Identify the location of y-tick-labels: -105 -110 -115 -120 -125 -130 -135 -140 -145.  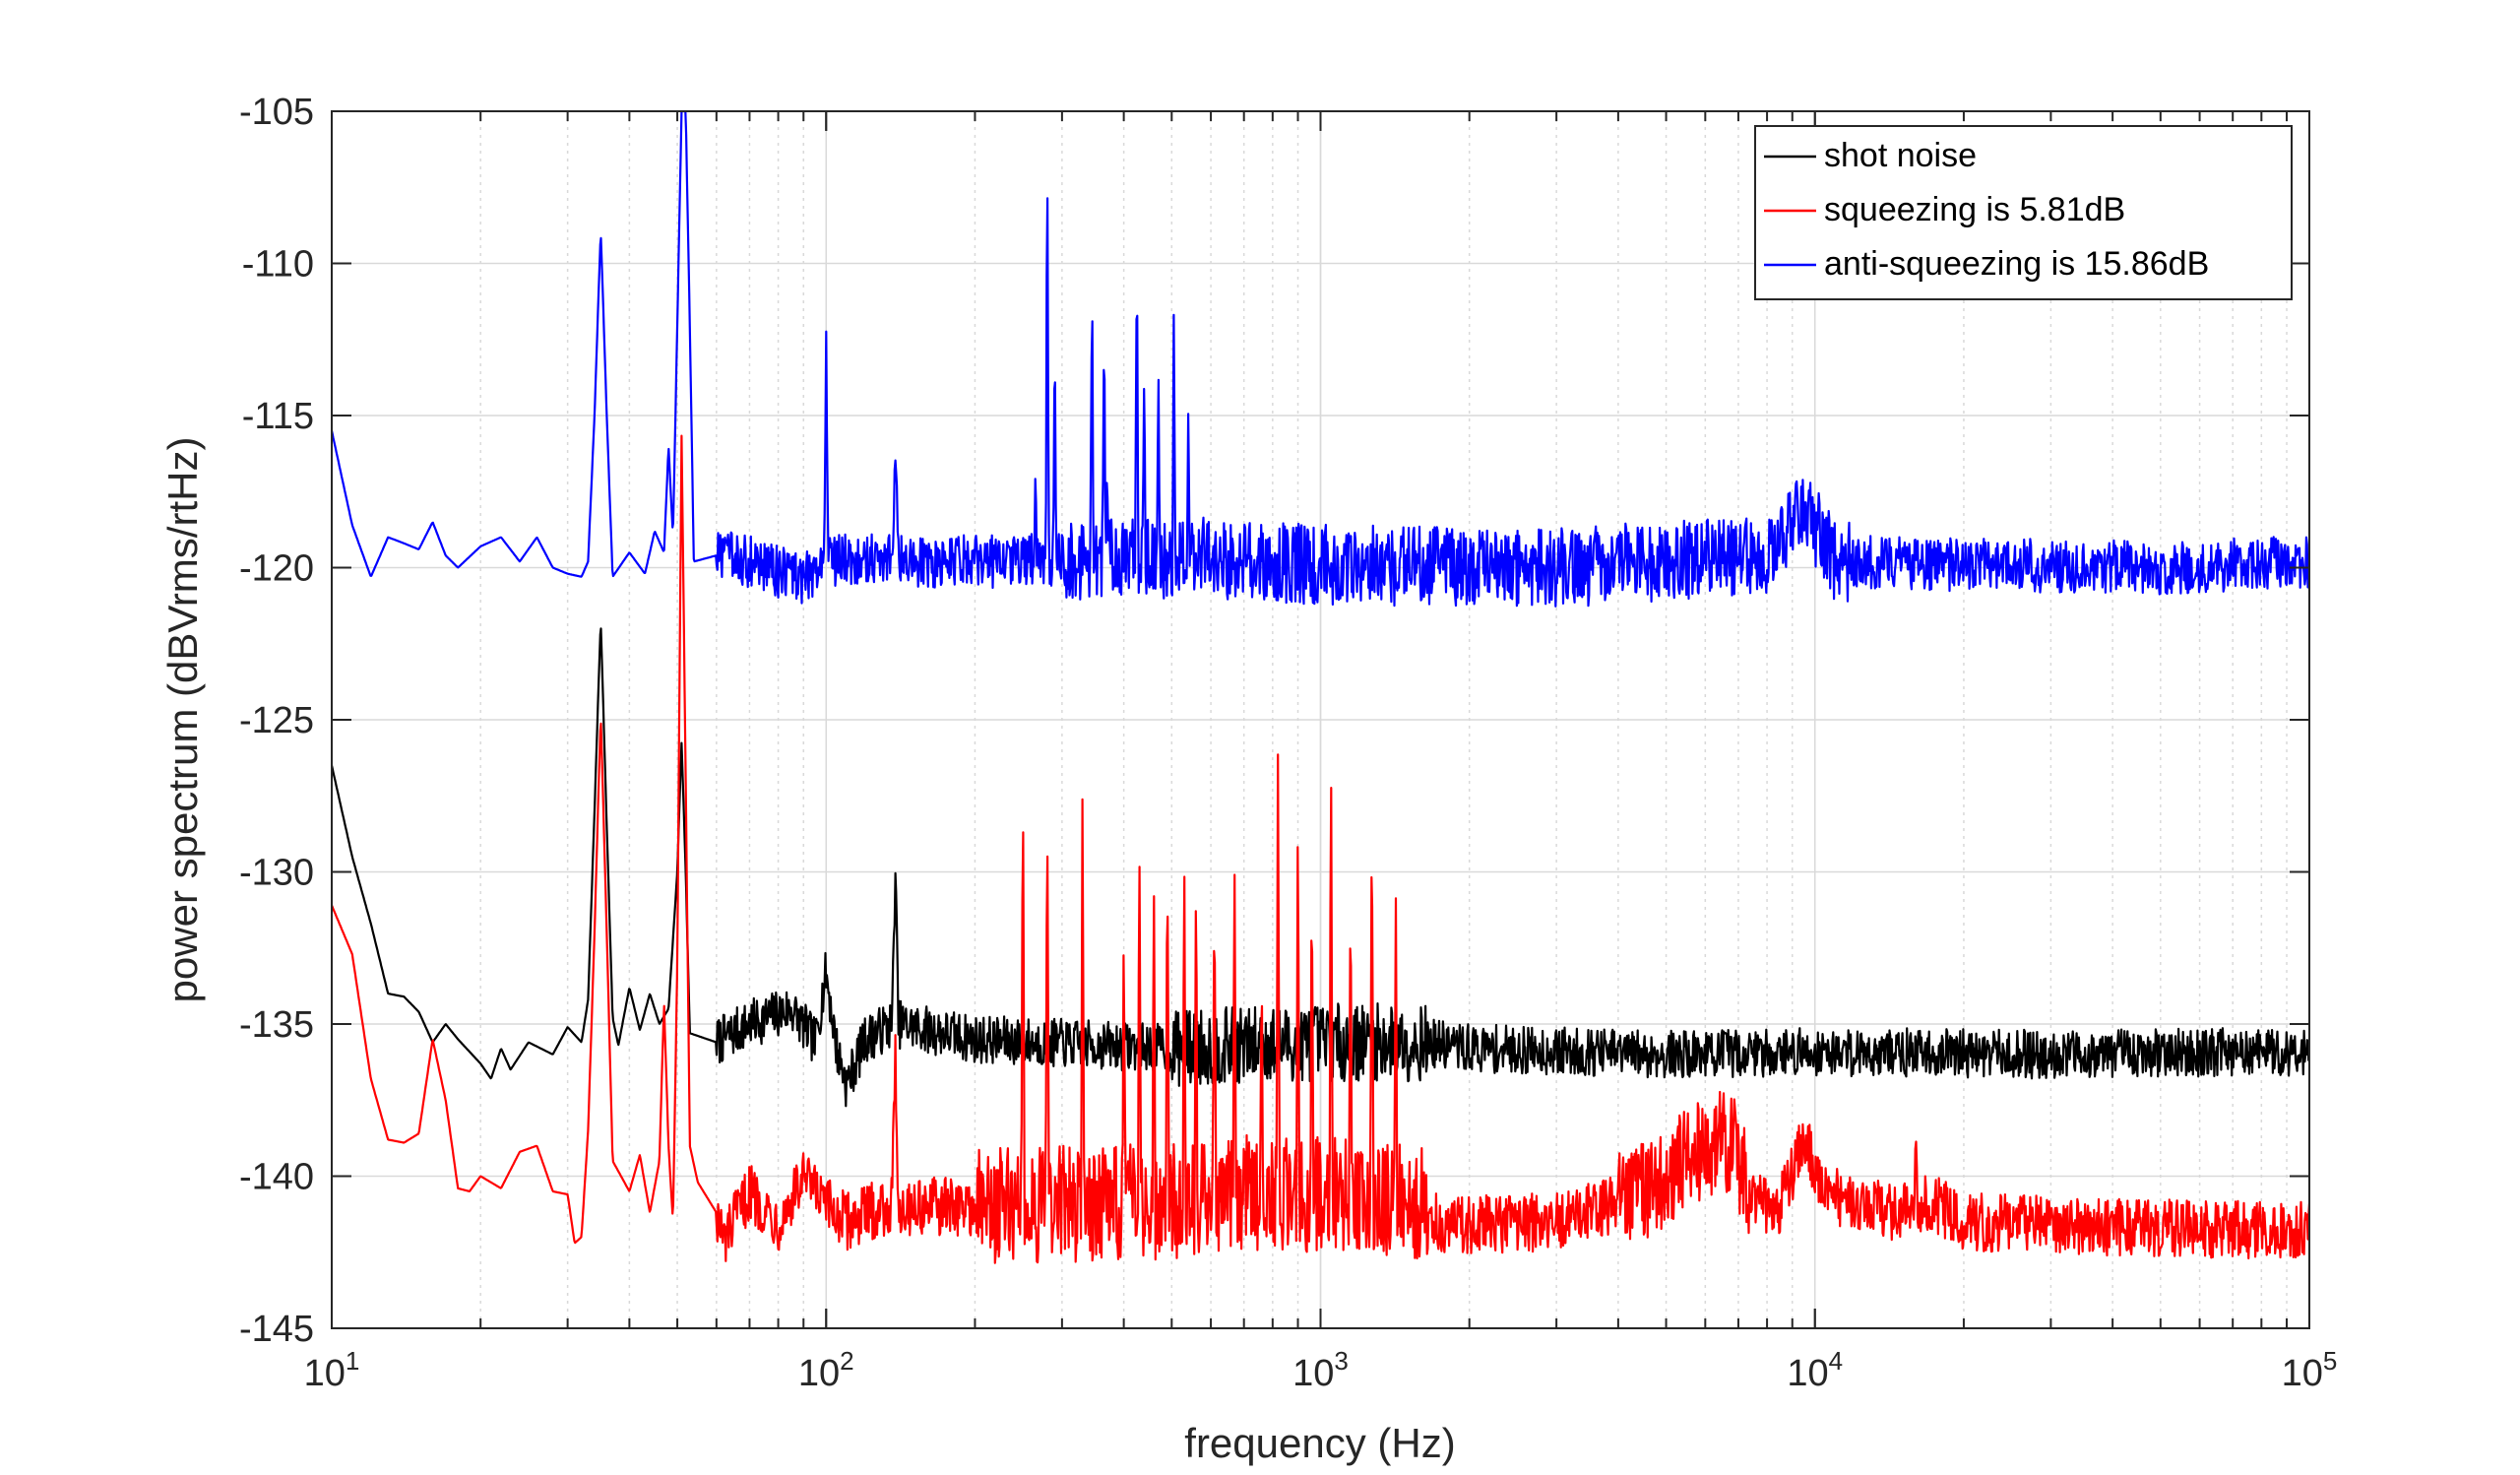
(276, 721).